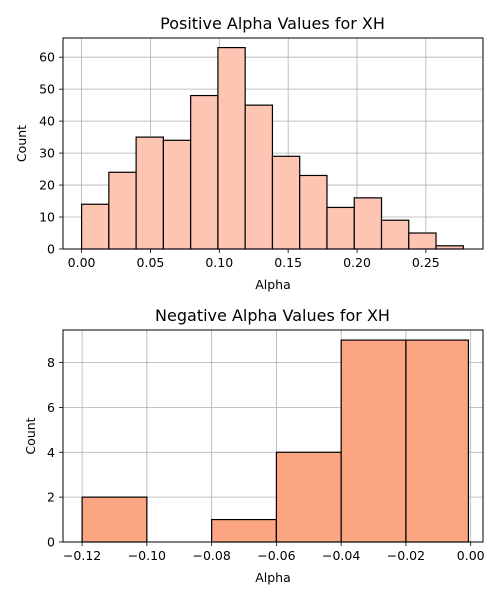 This screenshot has width=500, height=600. Describe the element at coordinates (47, 57) in the screenshot. I see `y-tick-label: 60` at that location.